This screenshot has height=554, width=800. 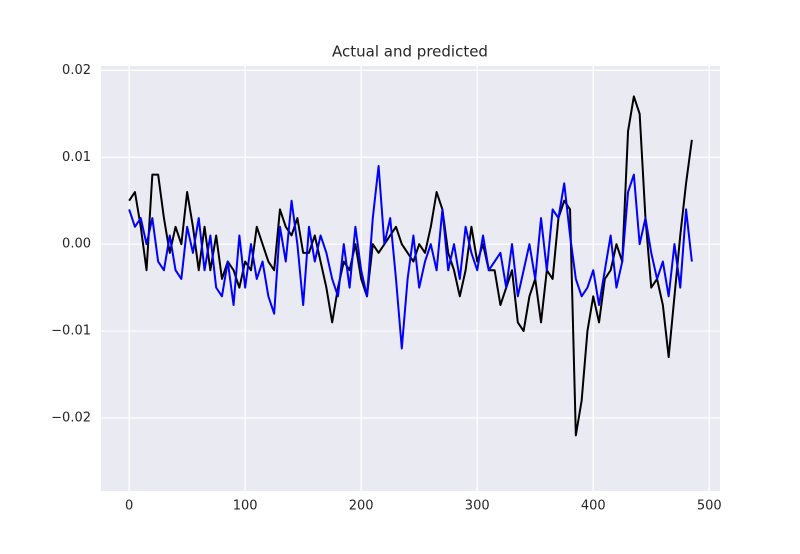 What do you see at coordinates (709, 506) in the screenshot?
I see `x-tick-label: 500` at bounding box center [709, 506].